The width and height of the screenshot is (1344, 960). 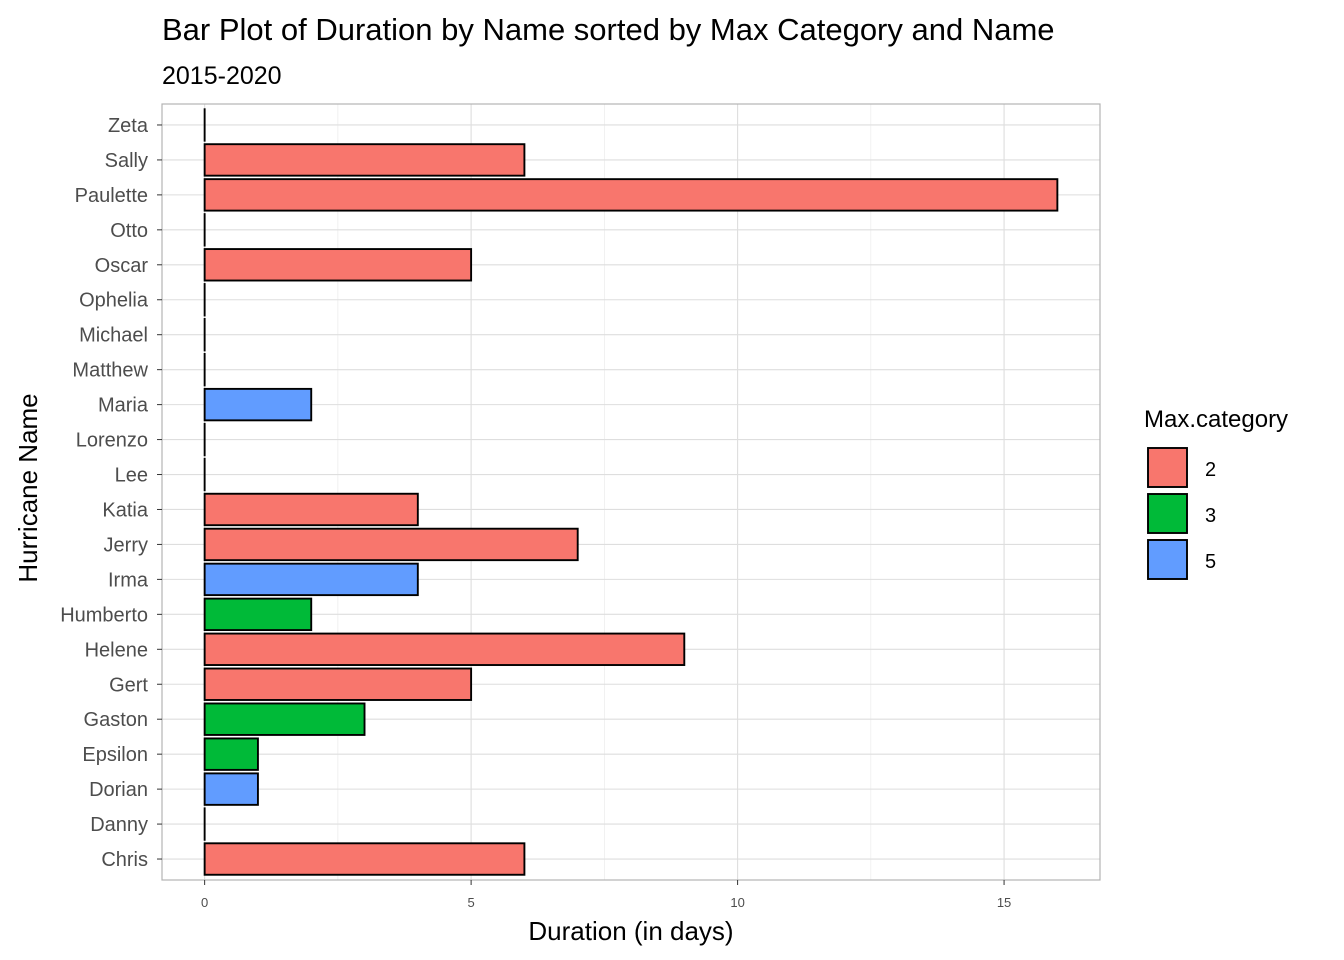 I want to click on y-tick-label-otto: Otto, so click(x=129, y=231).